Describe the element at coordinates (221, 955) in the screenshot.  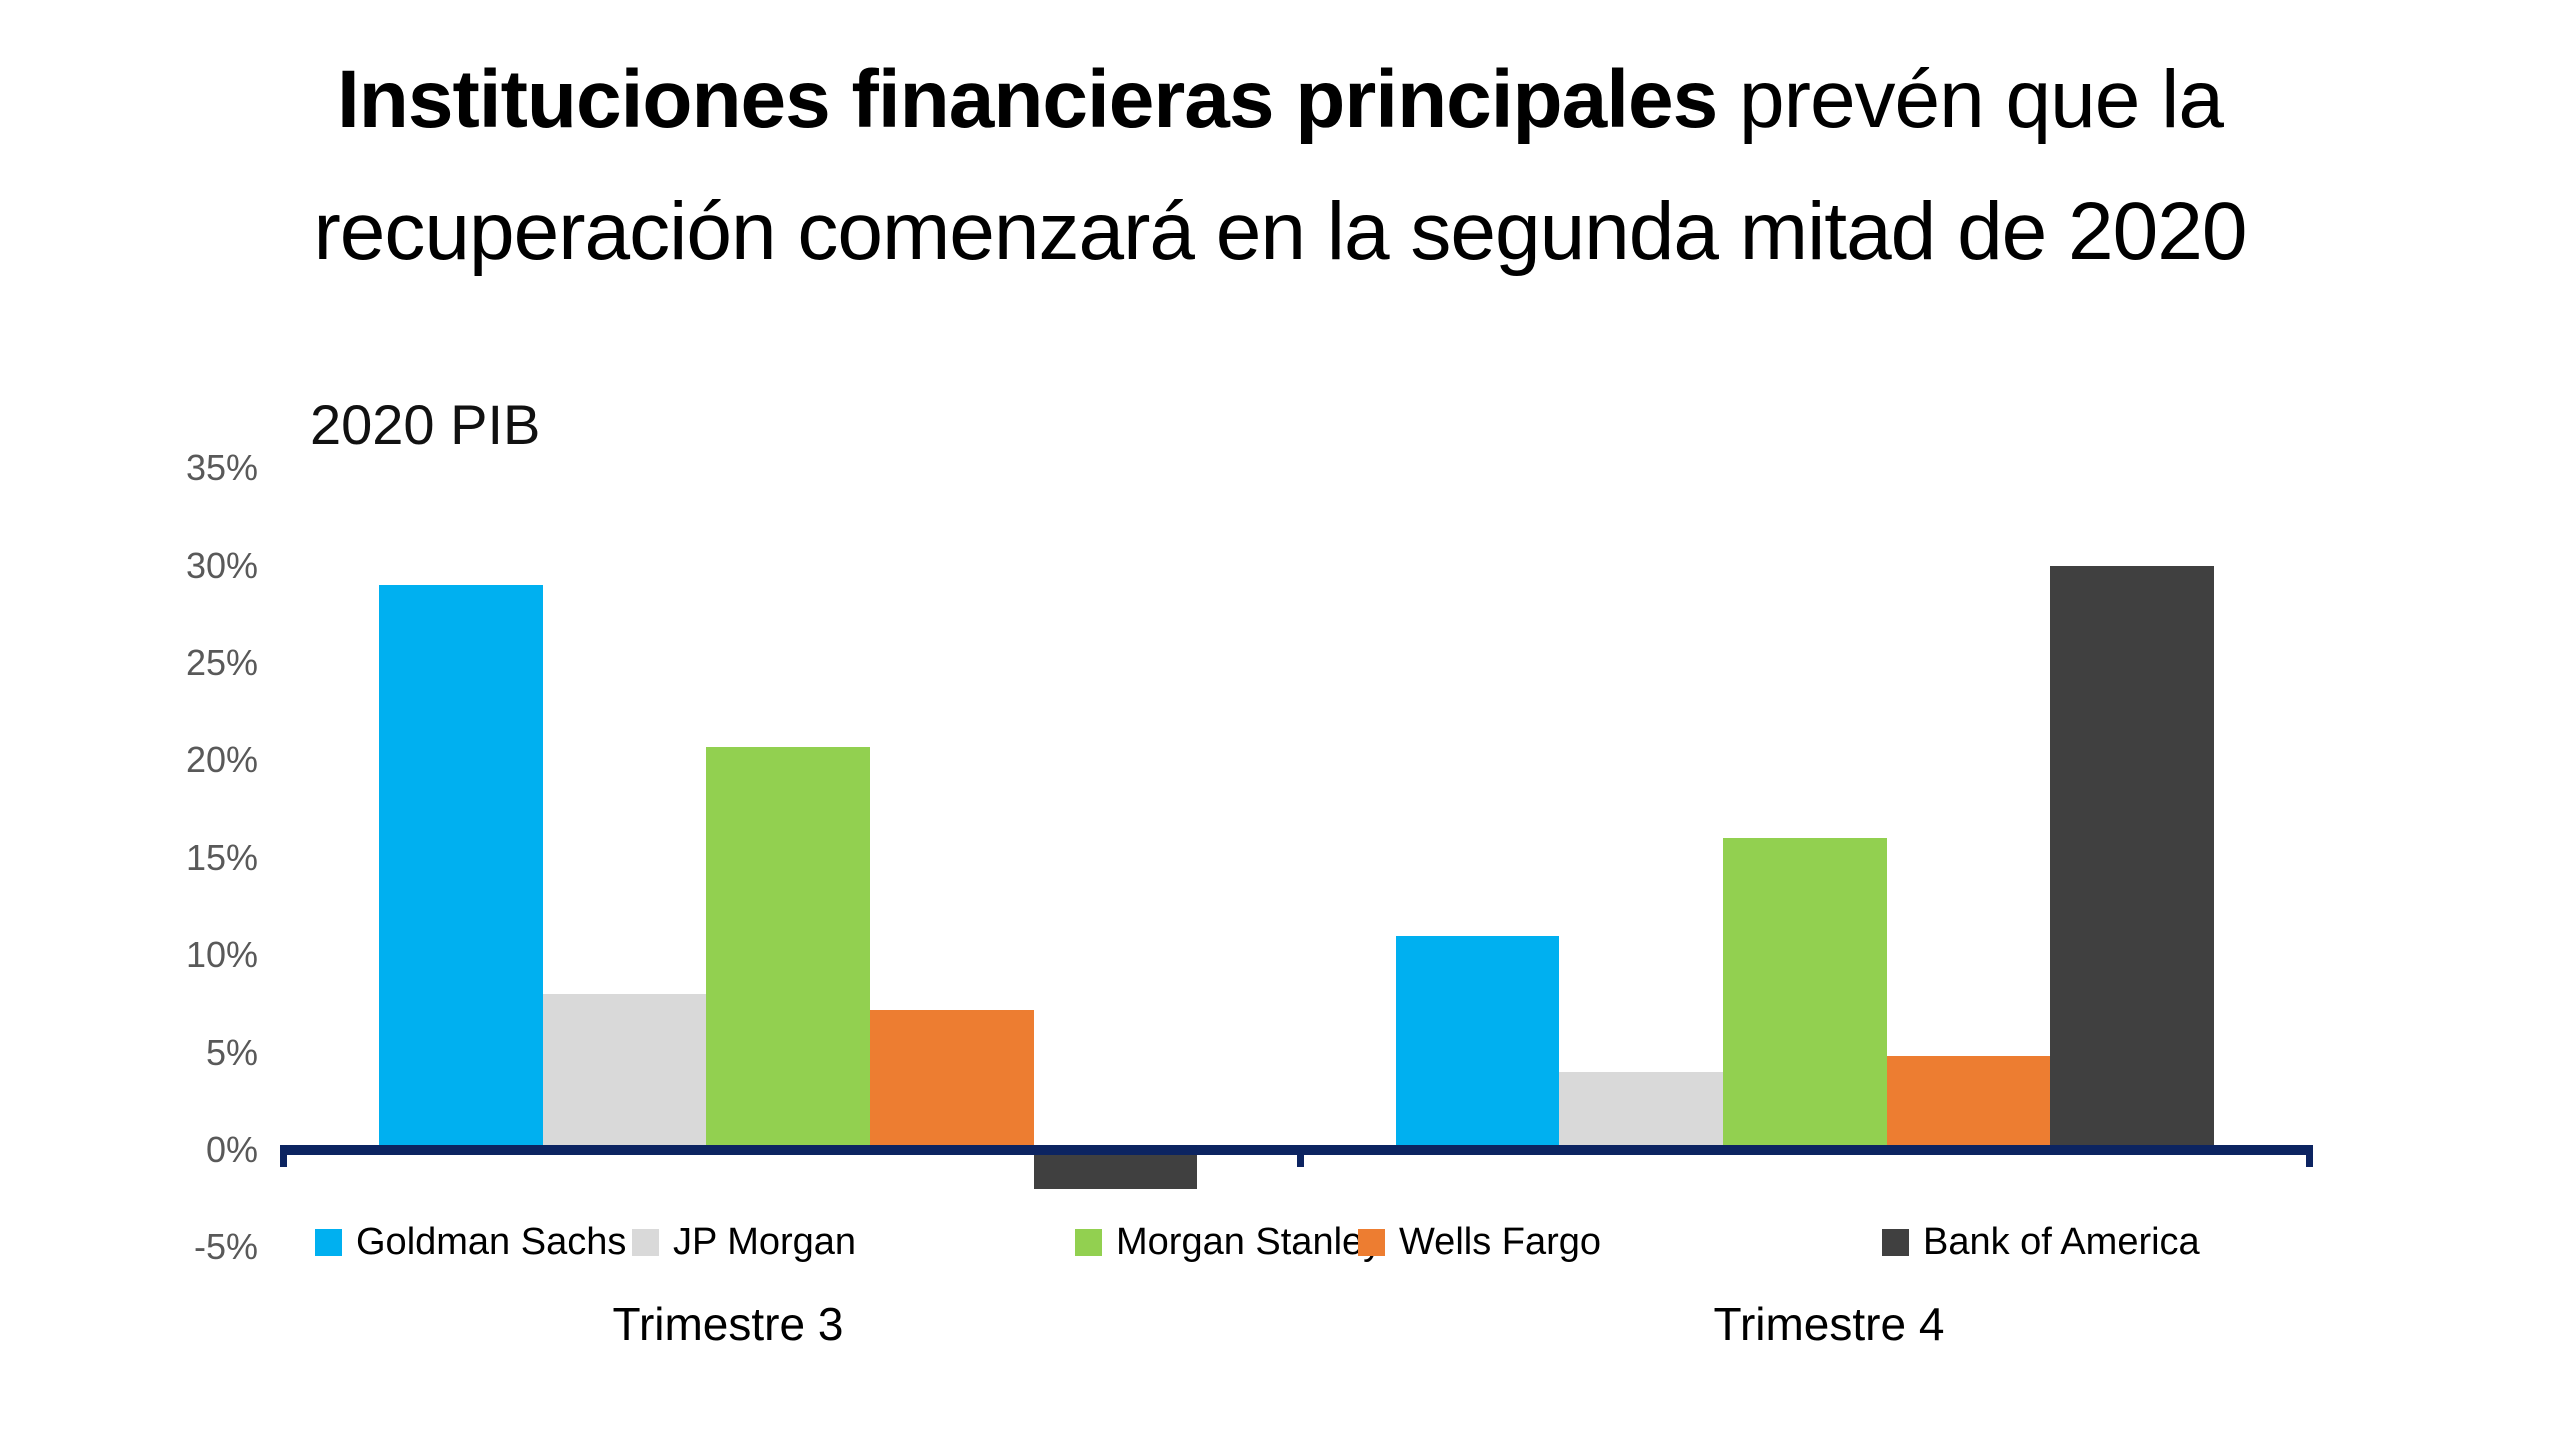
I see `y-tick-label: 10%` at that location.